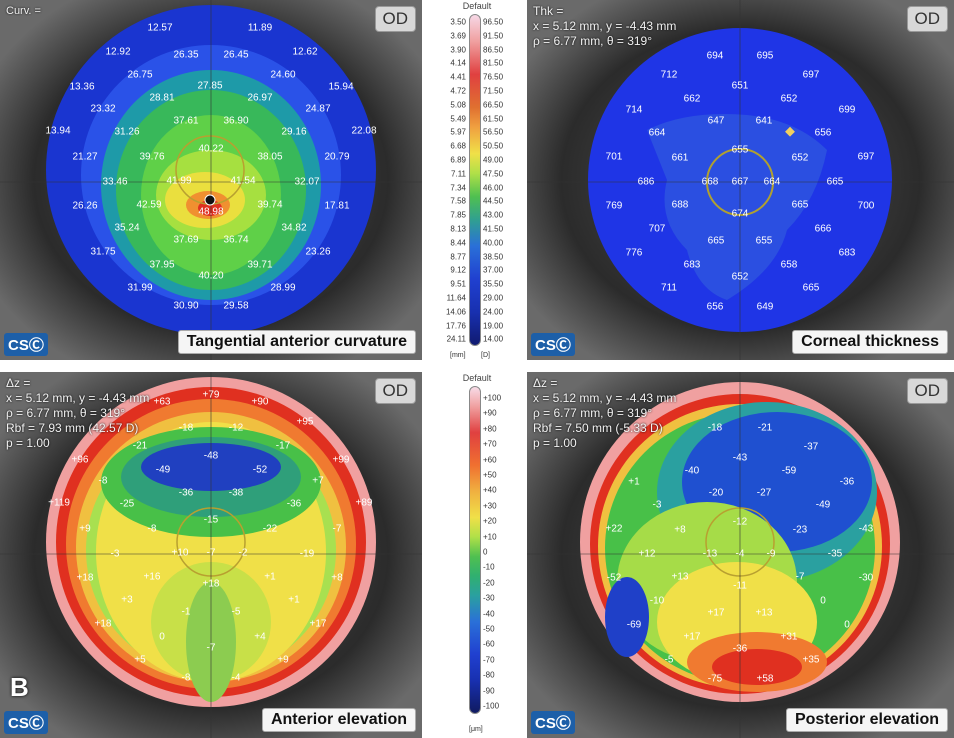 The image size is (954, 738). Describe the element at coordinates (669, 75) in the screenshot. I see `map-value-label: 712` at that location.